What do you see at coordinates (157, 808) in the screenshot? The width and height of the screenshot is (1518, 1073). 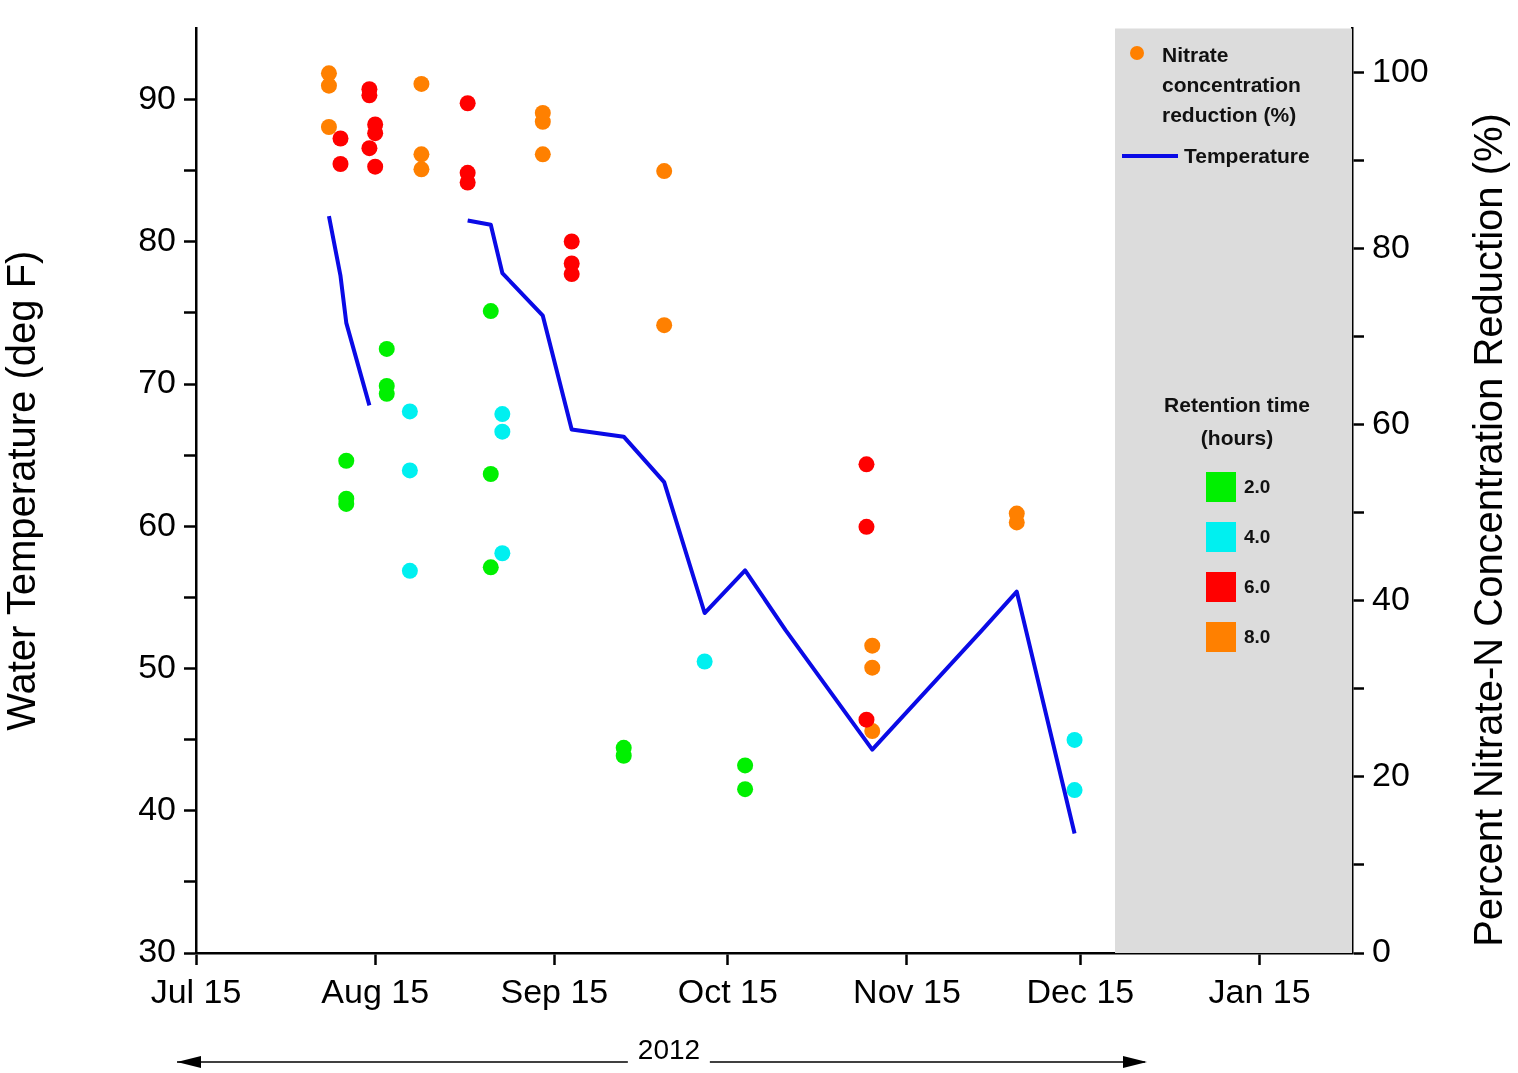 I see `y-tick-label: 40` at bounding box center [157, 808].